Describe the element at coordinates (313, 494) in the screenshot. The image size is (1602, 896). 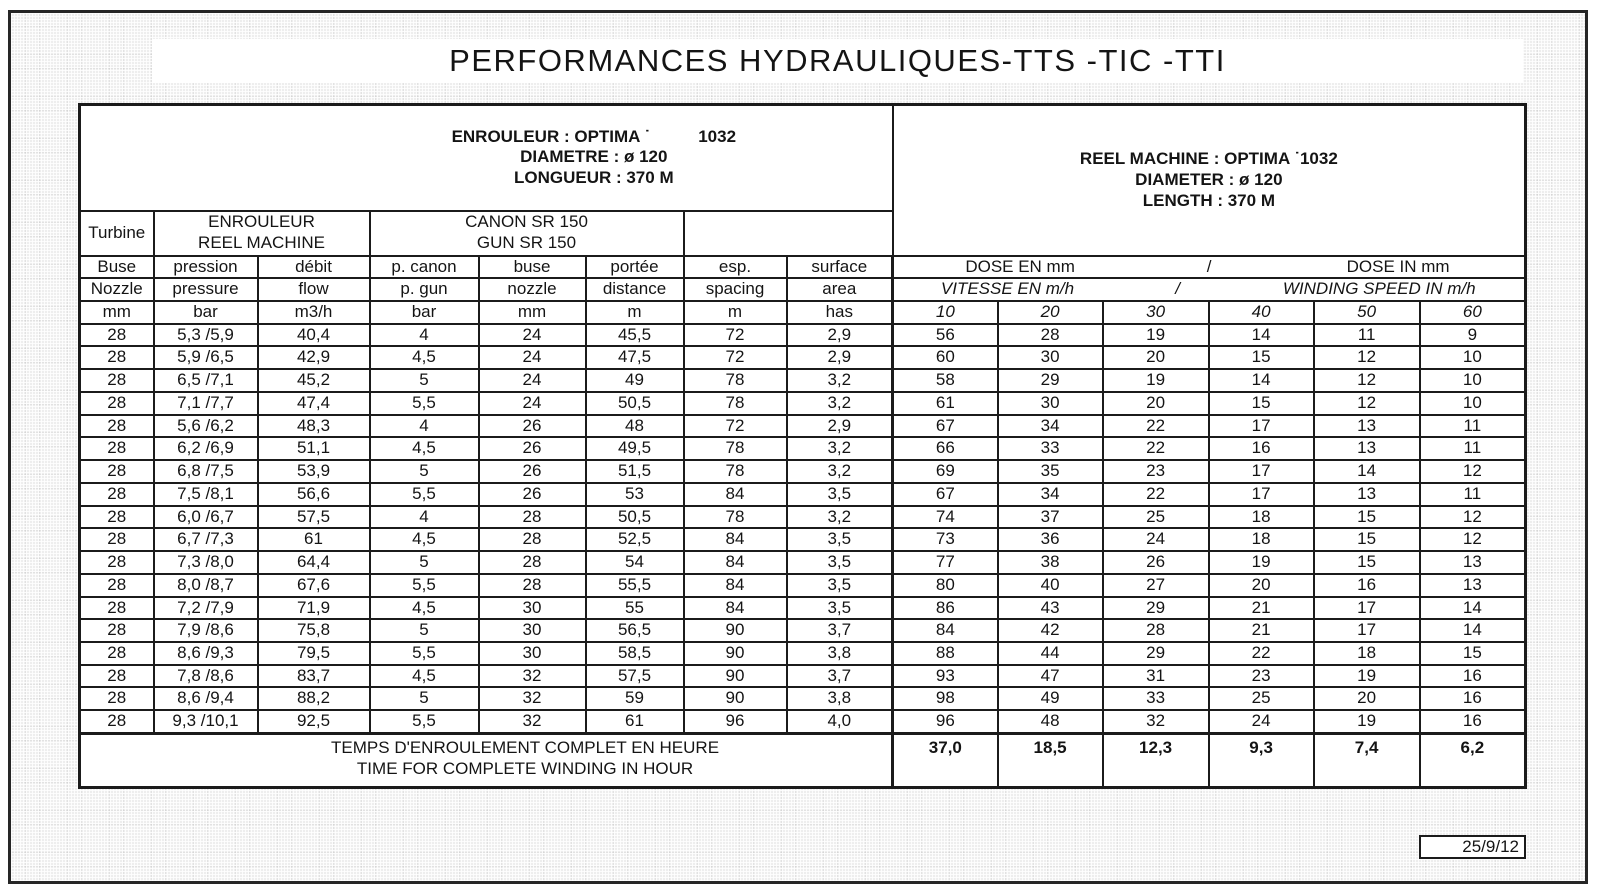
I see `table-cell: 56,6` at that location.